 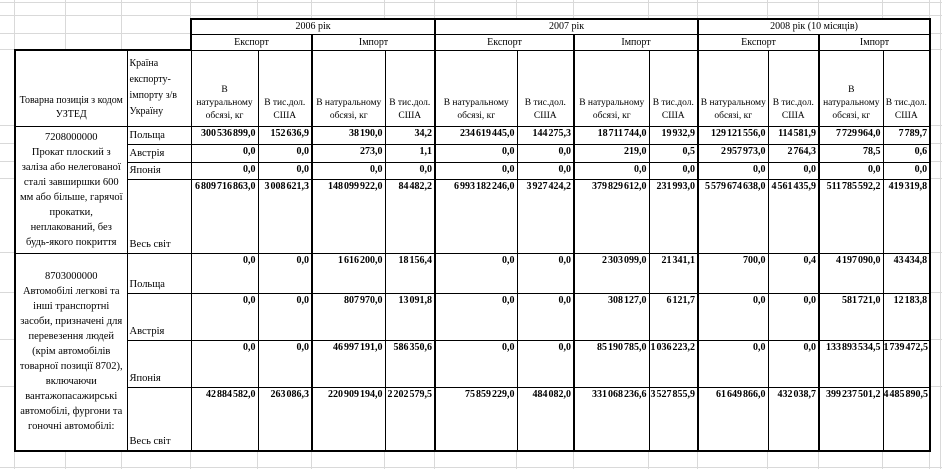 I want to click on value-cell: 148 099 922,0, so click(x=348, y=216).